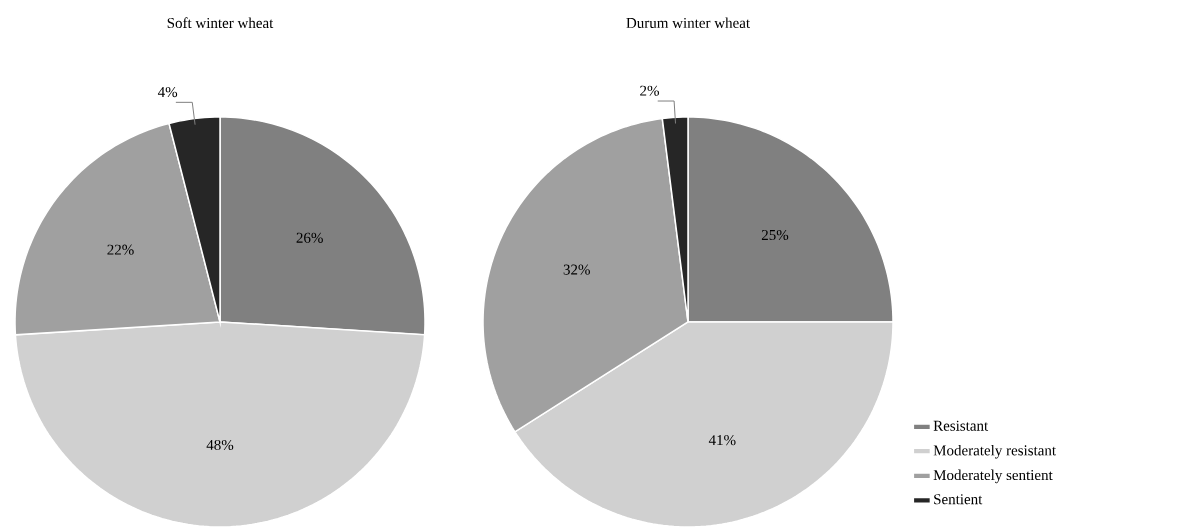 Image resolution: width=1194 pixels, height=529 pixels. What do you see at coordinates (220, 23) in the screenshot?
I see `chart-title: Soft winter wheat` at bounding box center [220, 23].